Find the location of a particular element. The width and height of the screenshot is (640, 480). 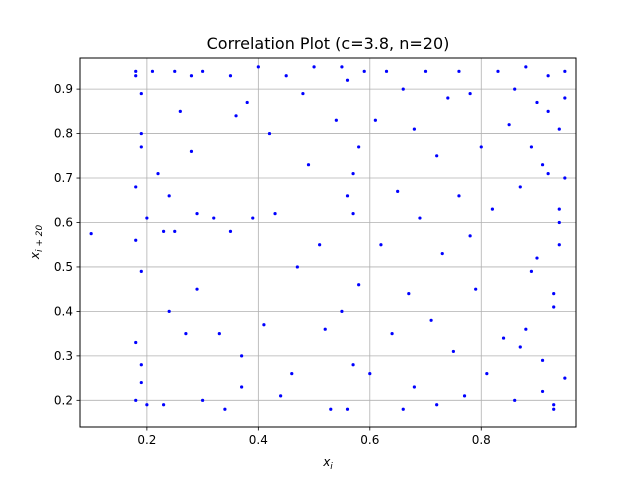

x-tick-label: 0.4 is located at coordinates (258, 440).